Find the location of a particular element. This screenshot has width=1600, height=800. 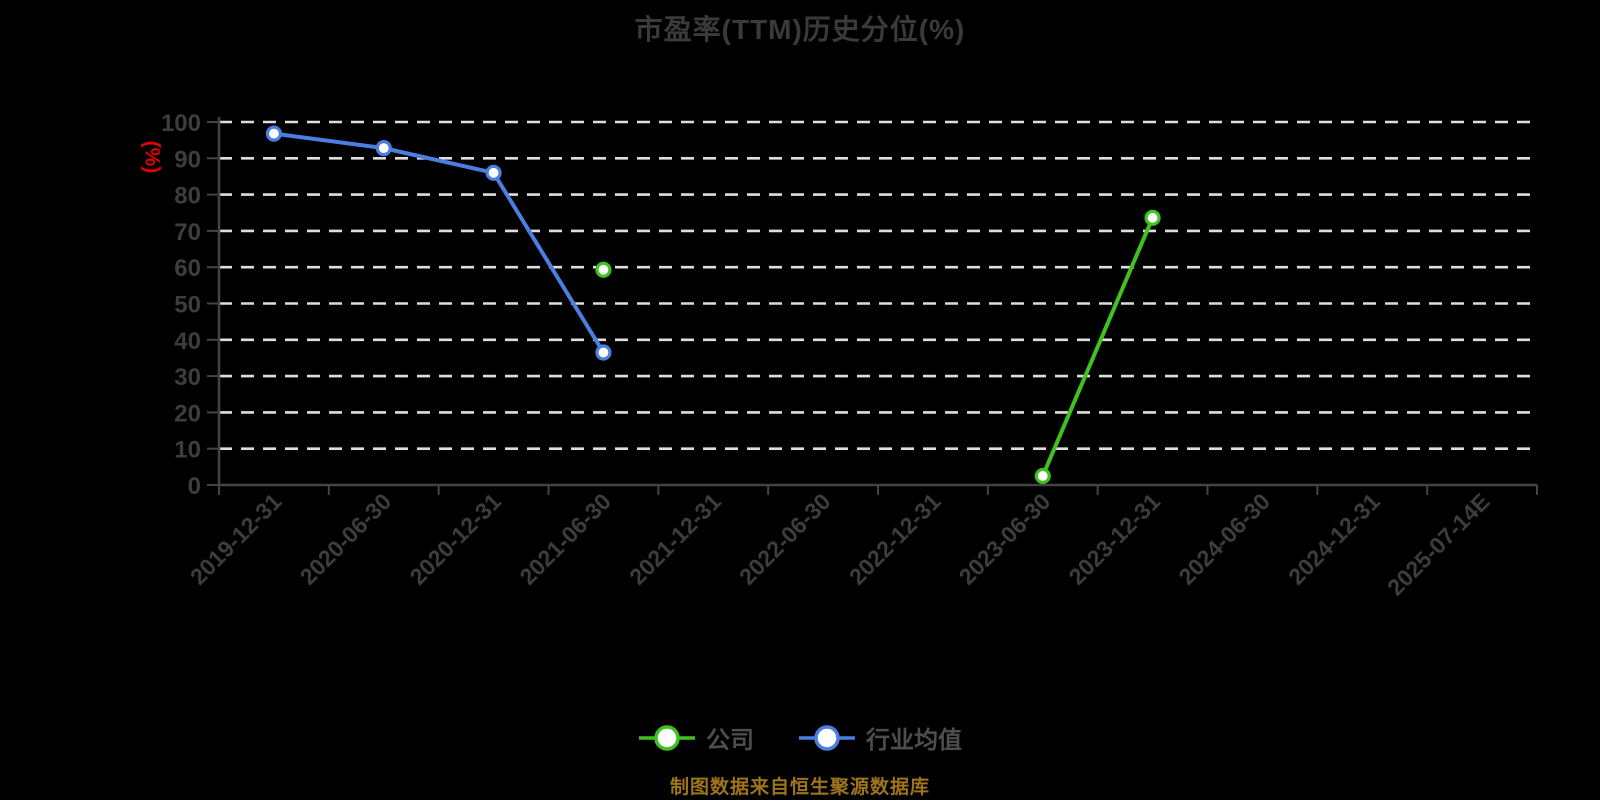

x-tick-label-2022-12-31: 2022-12-31 is located at coordinates (895, 539).